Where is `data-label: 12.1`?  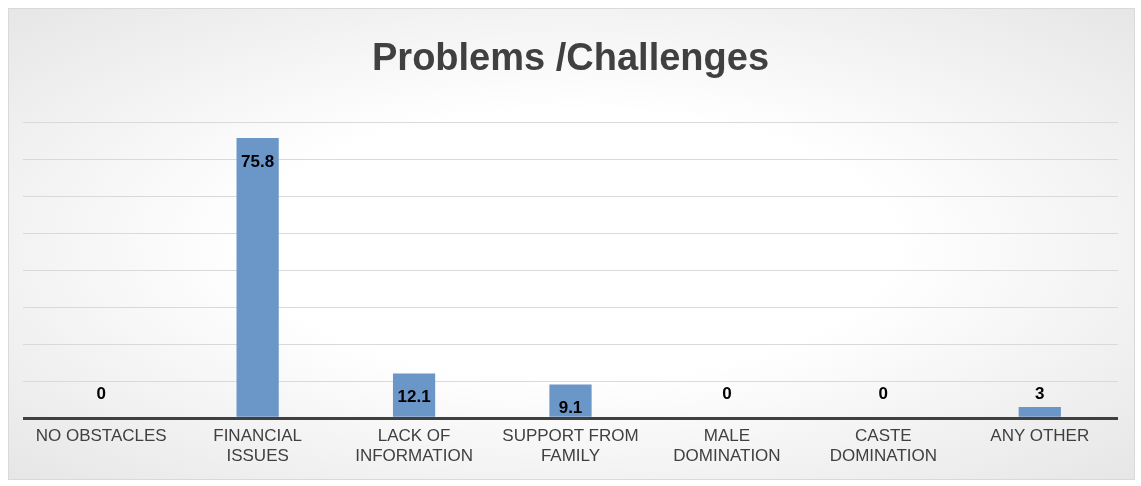 data-label: 12.1 is located at coordinates (414, 397).